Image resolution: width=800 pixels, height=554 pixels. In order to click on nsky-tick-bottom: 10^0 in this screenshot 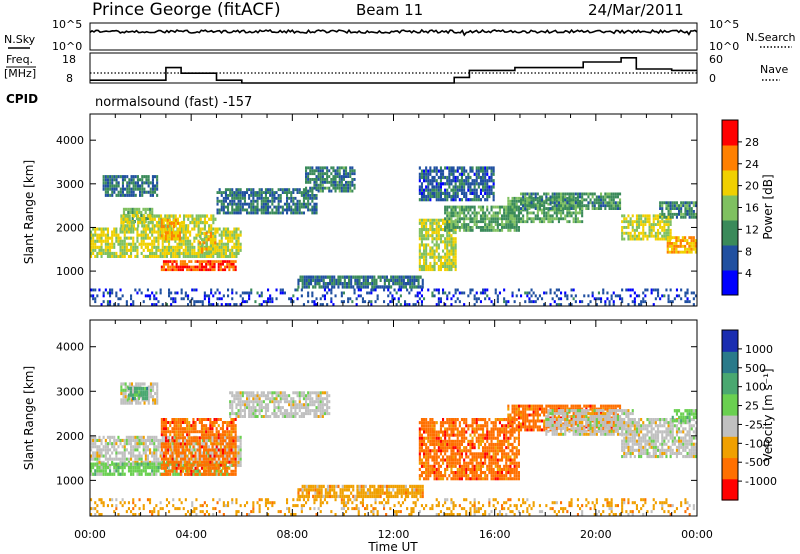, I will do `click(67, 46)`.